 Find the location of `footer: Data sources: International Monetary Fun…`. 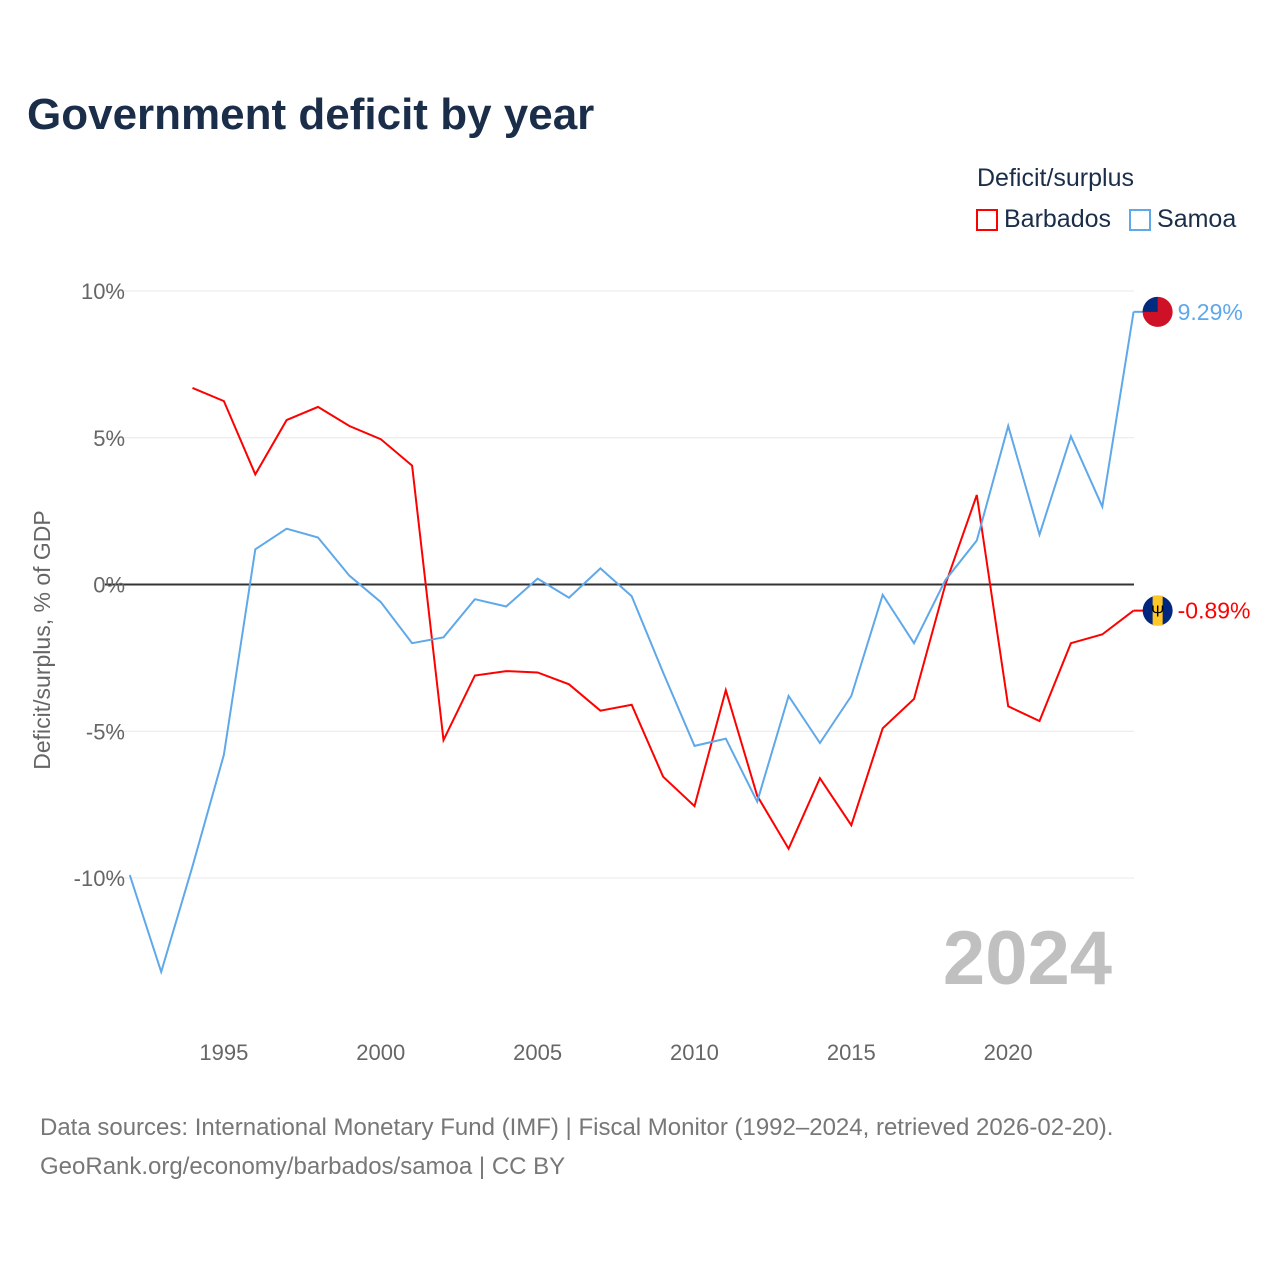

footer: Data sources: International Monetary Fun… is located at coordinates (576, 1147).